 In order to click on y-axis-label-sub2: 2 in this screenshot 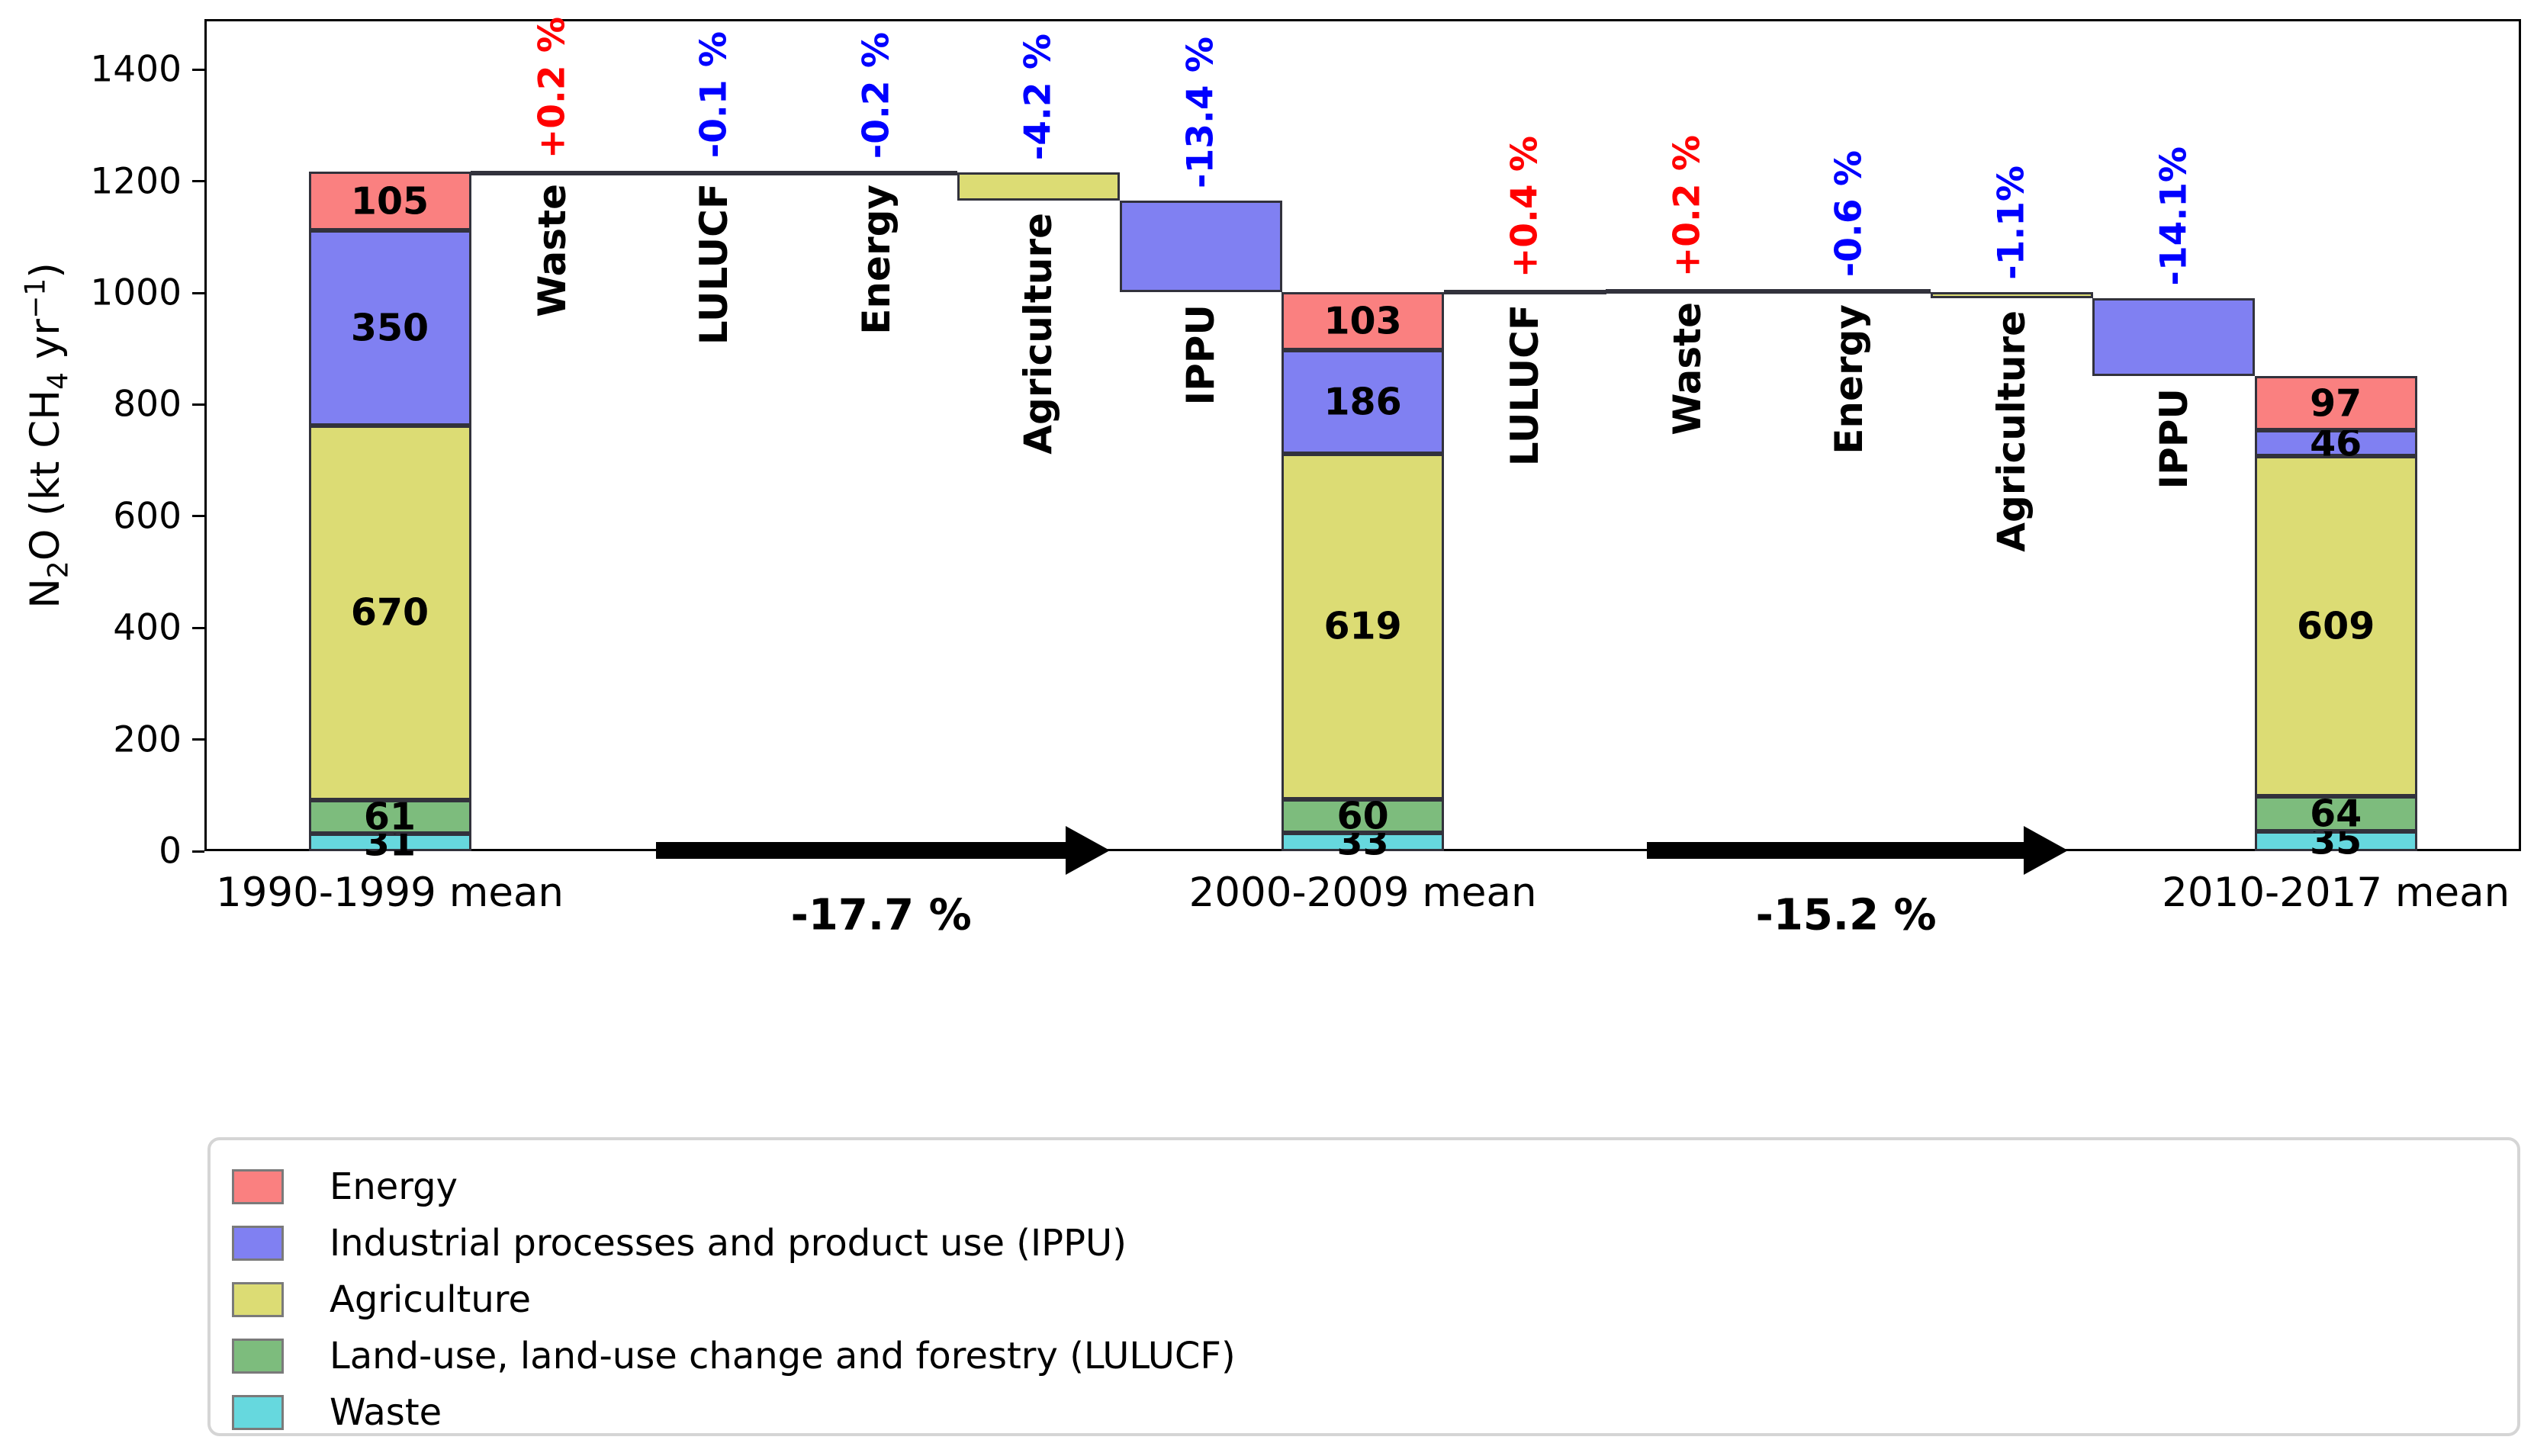, I will do `click(59, 570)`.